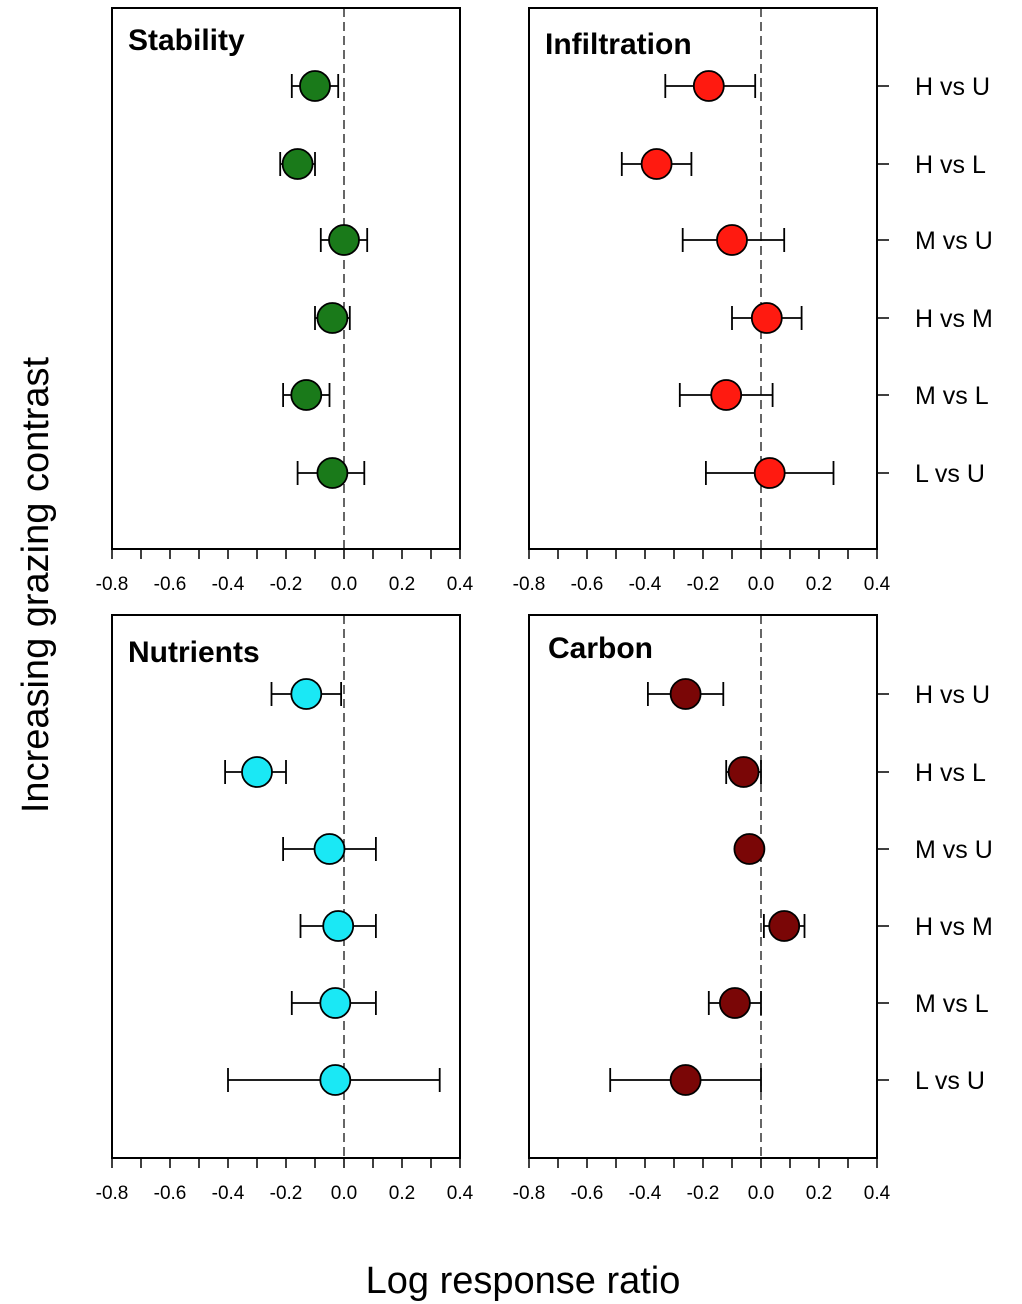 The width and height of the screenshot is (1022, 1304). What do you see at coordinates (600, 648) in the screenshot?
I see `panel-title: Carbon` at bounding box center [600, 648].